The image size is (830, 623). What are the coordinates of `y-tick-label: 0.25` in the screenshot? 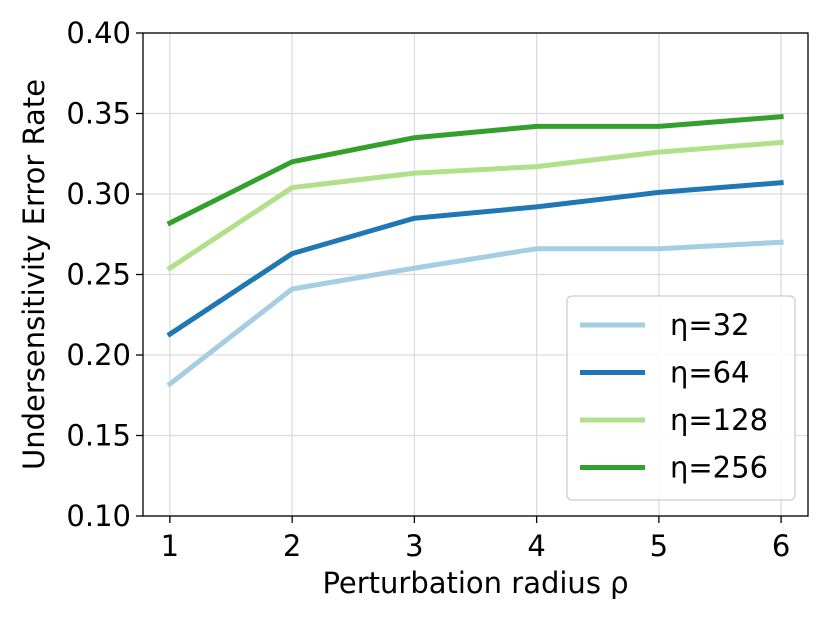 It's located at (98, 275).